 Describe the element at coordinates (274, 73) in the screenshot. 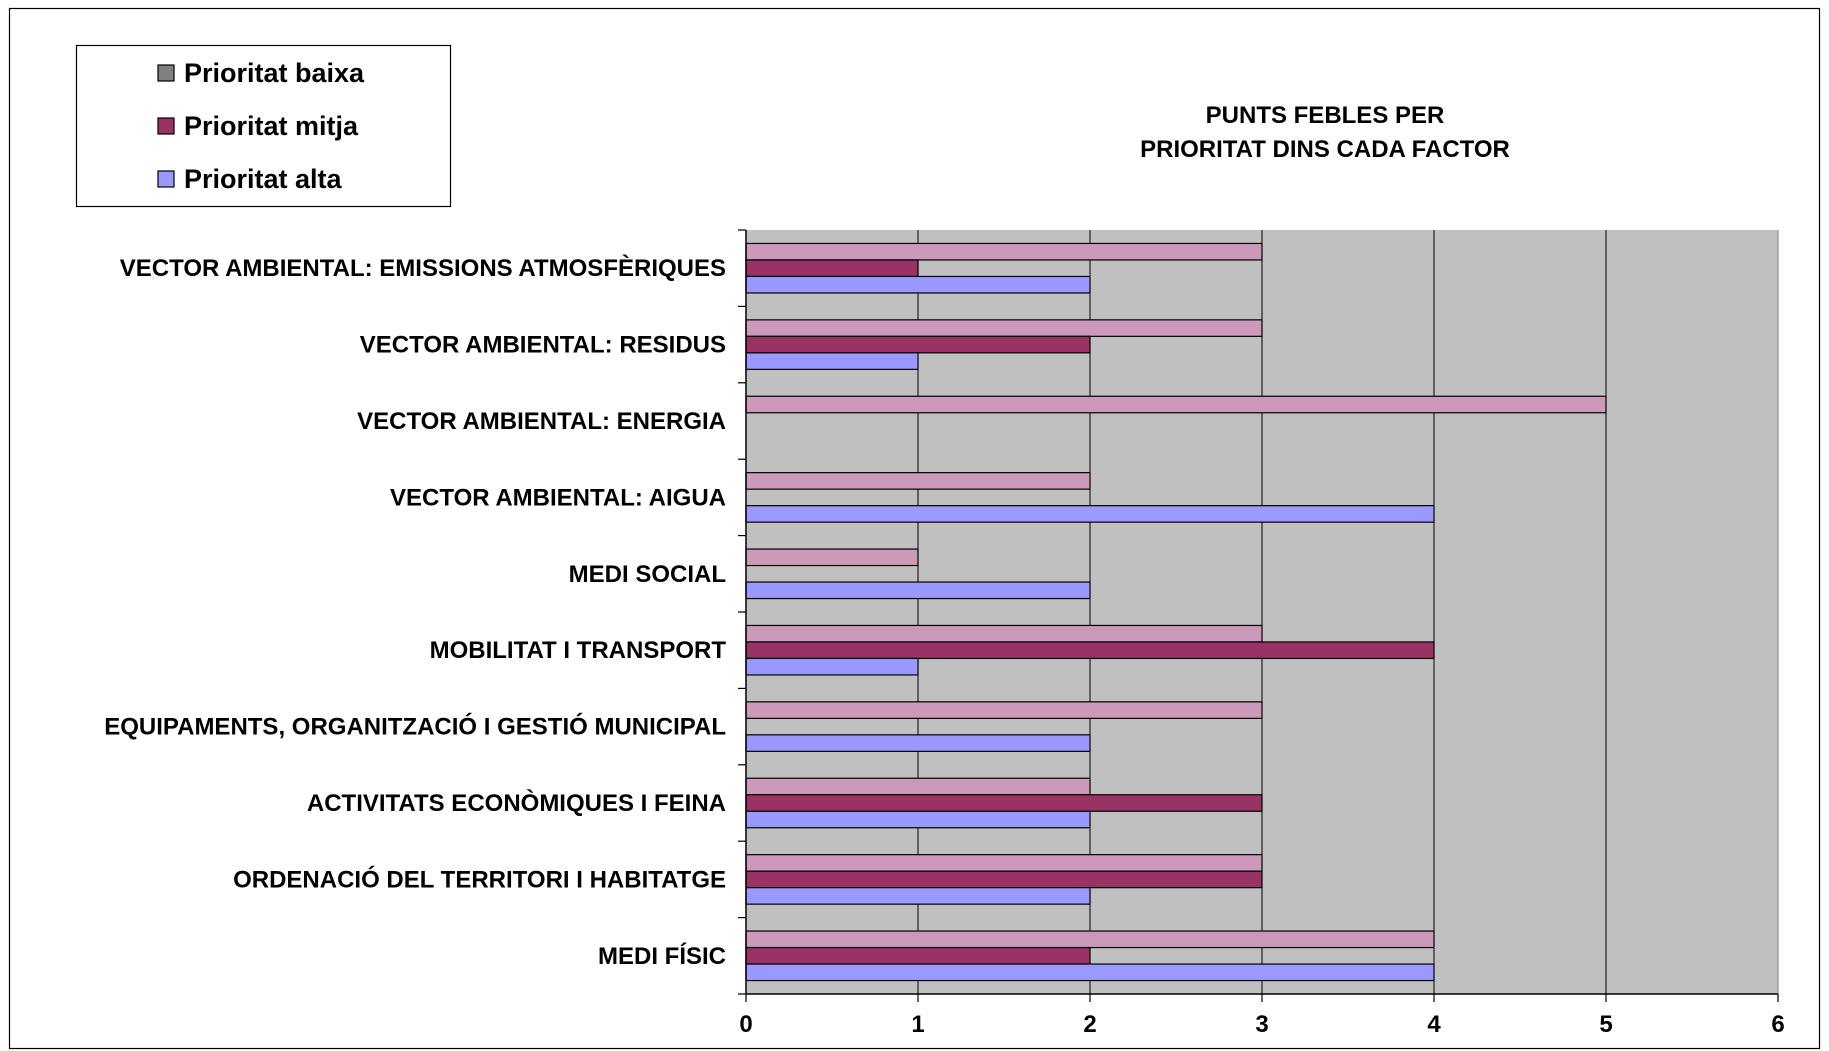

I see `legend-label-1: Prioritat baixa` at that location.